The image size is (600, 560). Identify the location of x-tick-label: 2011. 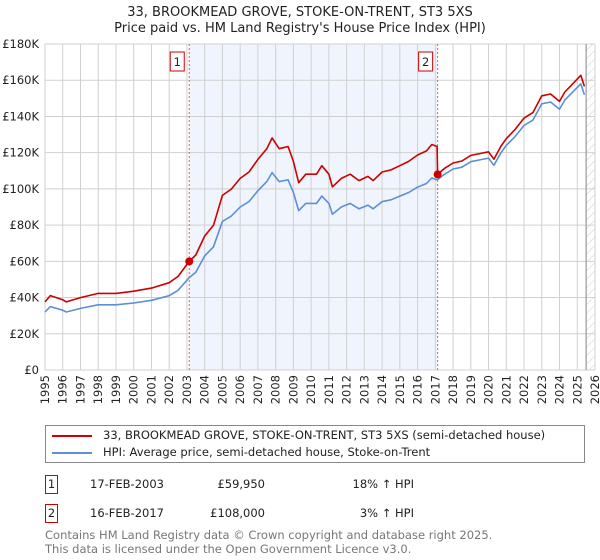
(329, 389).